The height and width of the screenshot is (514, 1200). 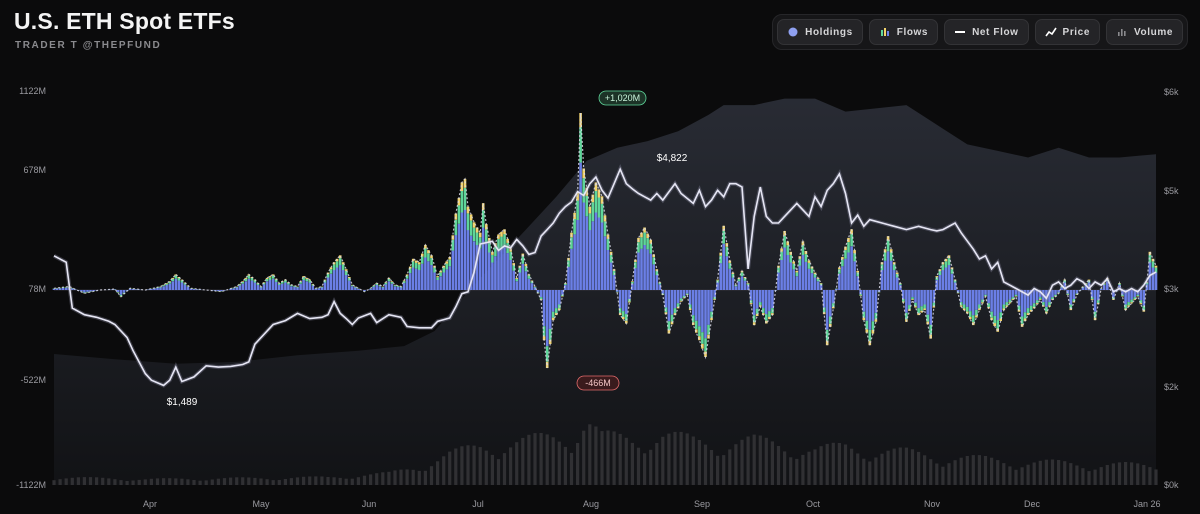 What do you see at coordinates (124, 21) in the screenshot?
I see `page-title: U.S. ETH Spot ETFs` at bounding box center [124, 21].